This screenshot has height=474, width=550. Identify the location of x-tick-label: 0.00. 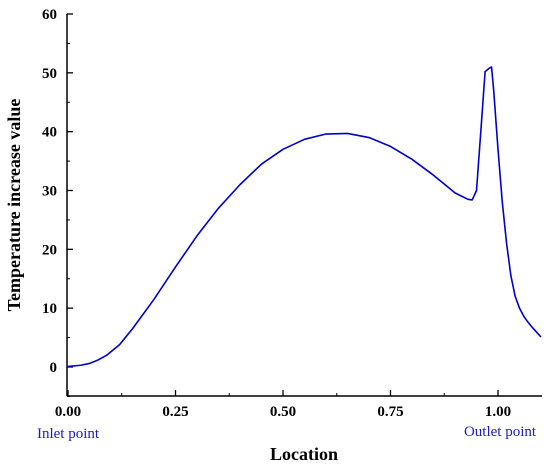
(68, 412).